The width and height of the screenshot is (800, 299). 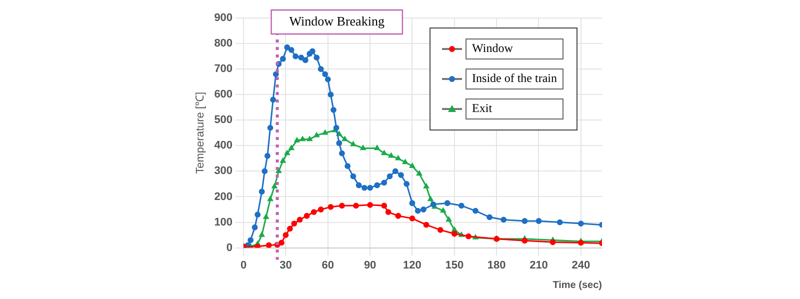 I want to click on y-tick-label: 400, so click(x=223, y=146).